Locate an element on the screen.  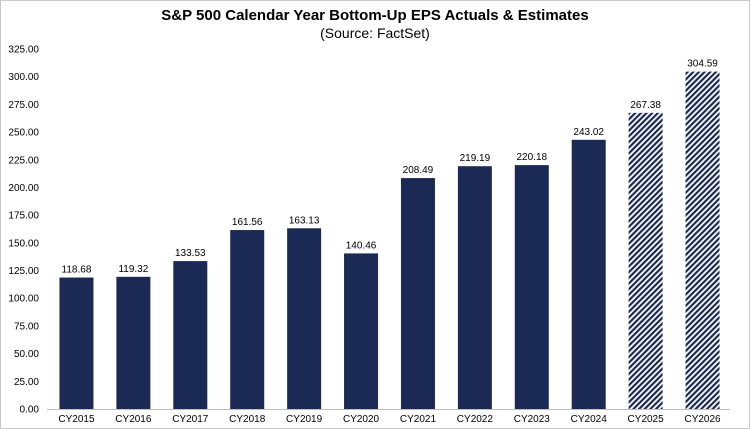
data-label: 267.38 is located at coordinates (645, 105).